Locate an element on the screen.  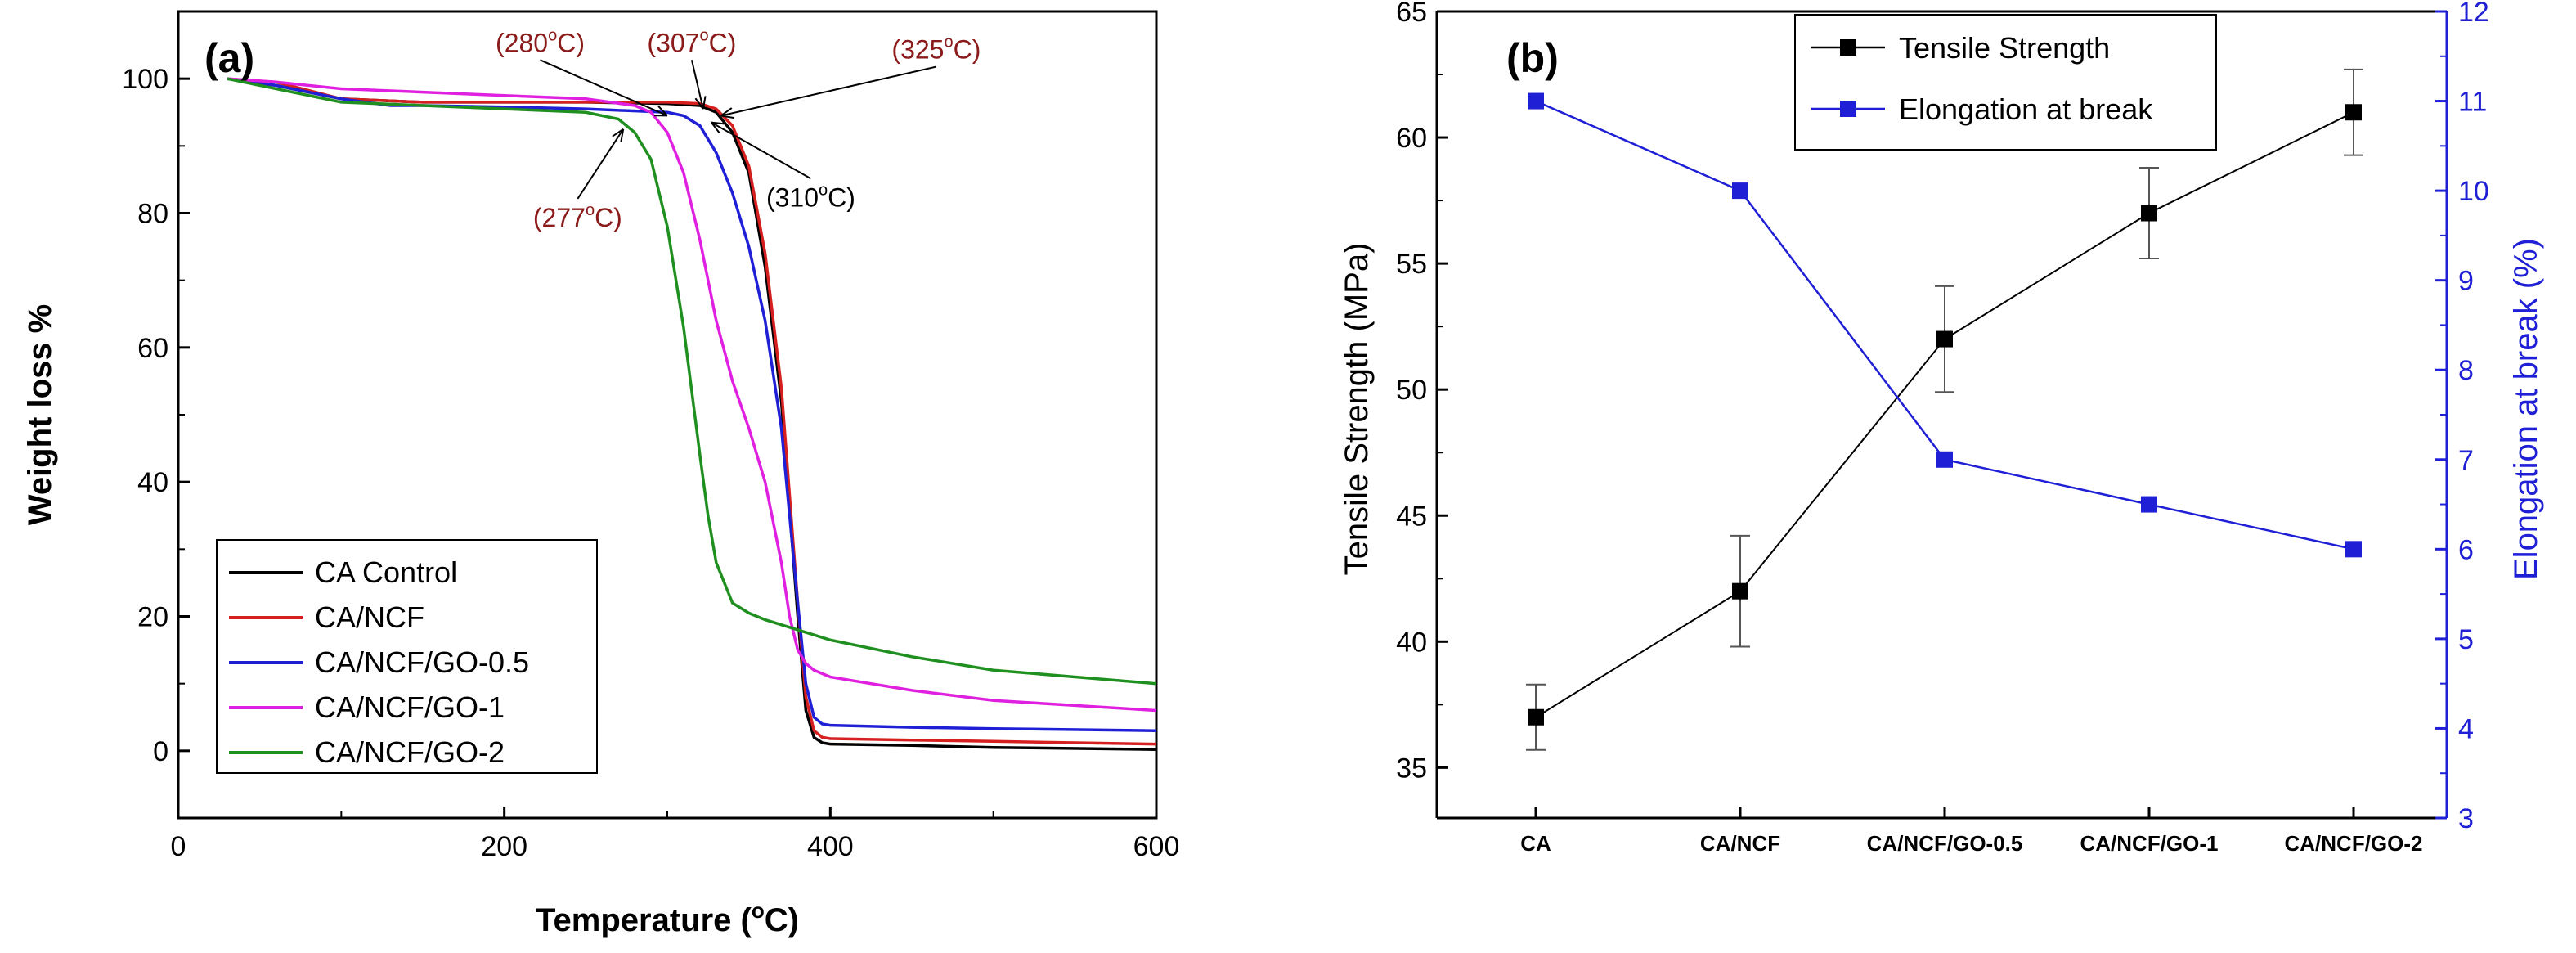
chart-a-legend-label: CA/NCF/GO-0.5 is located at coordinates (422, 662).